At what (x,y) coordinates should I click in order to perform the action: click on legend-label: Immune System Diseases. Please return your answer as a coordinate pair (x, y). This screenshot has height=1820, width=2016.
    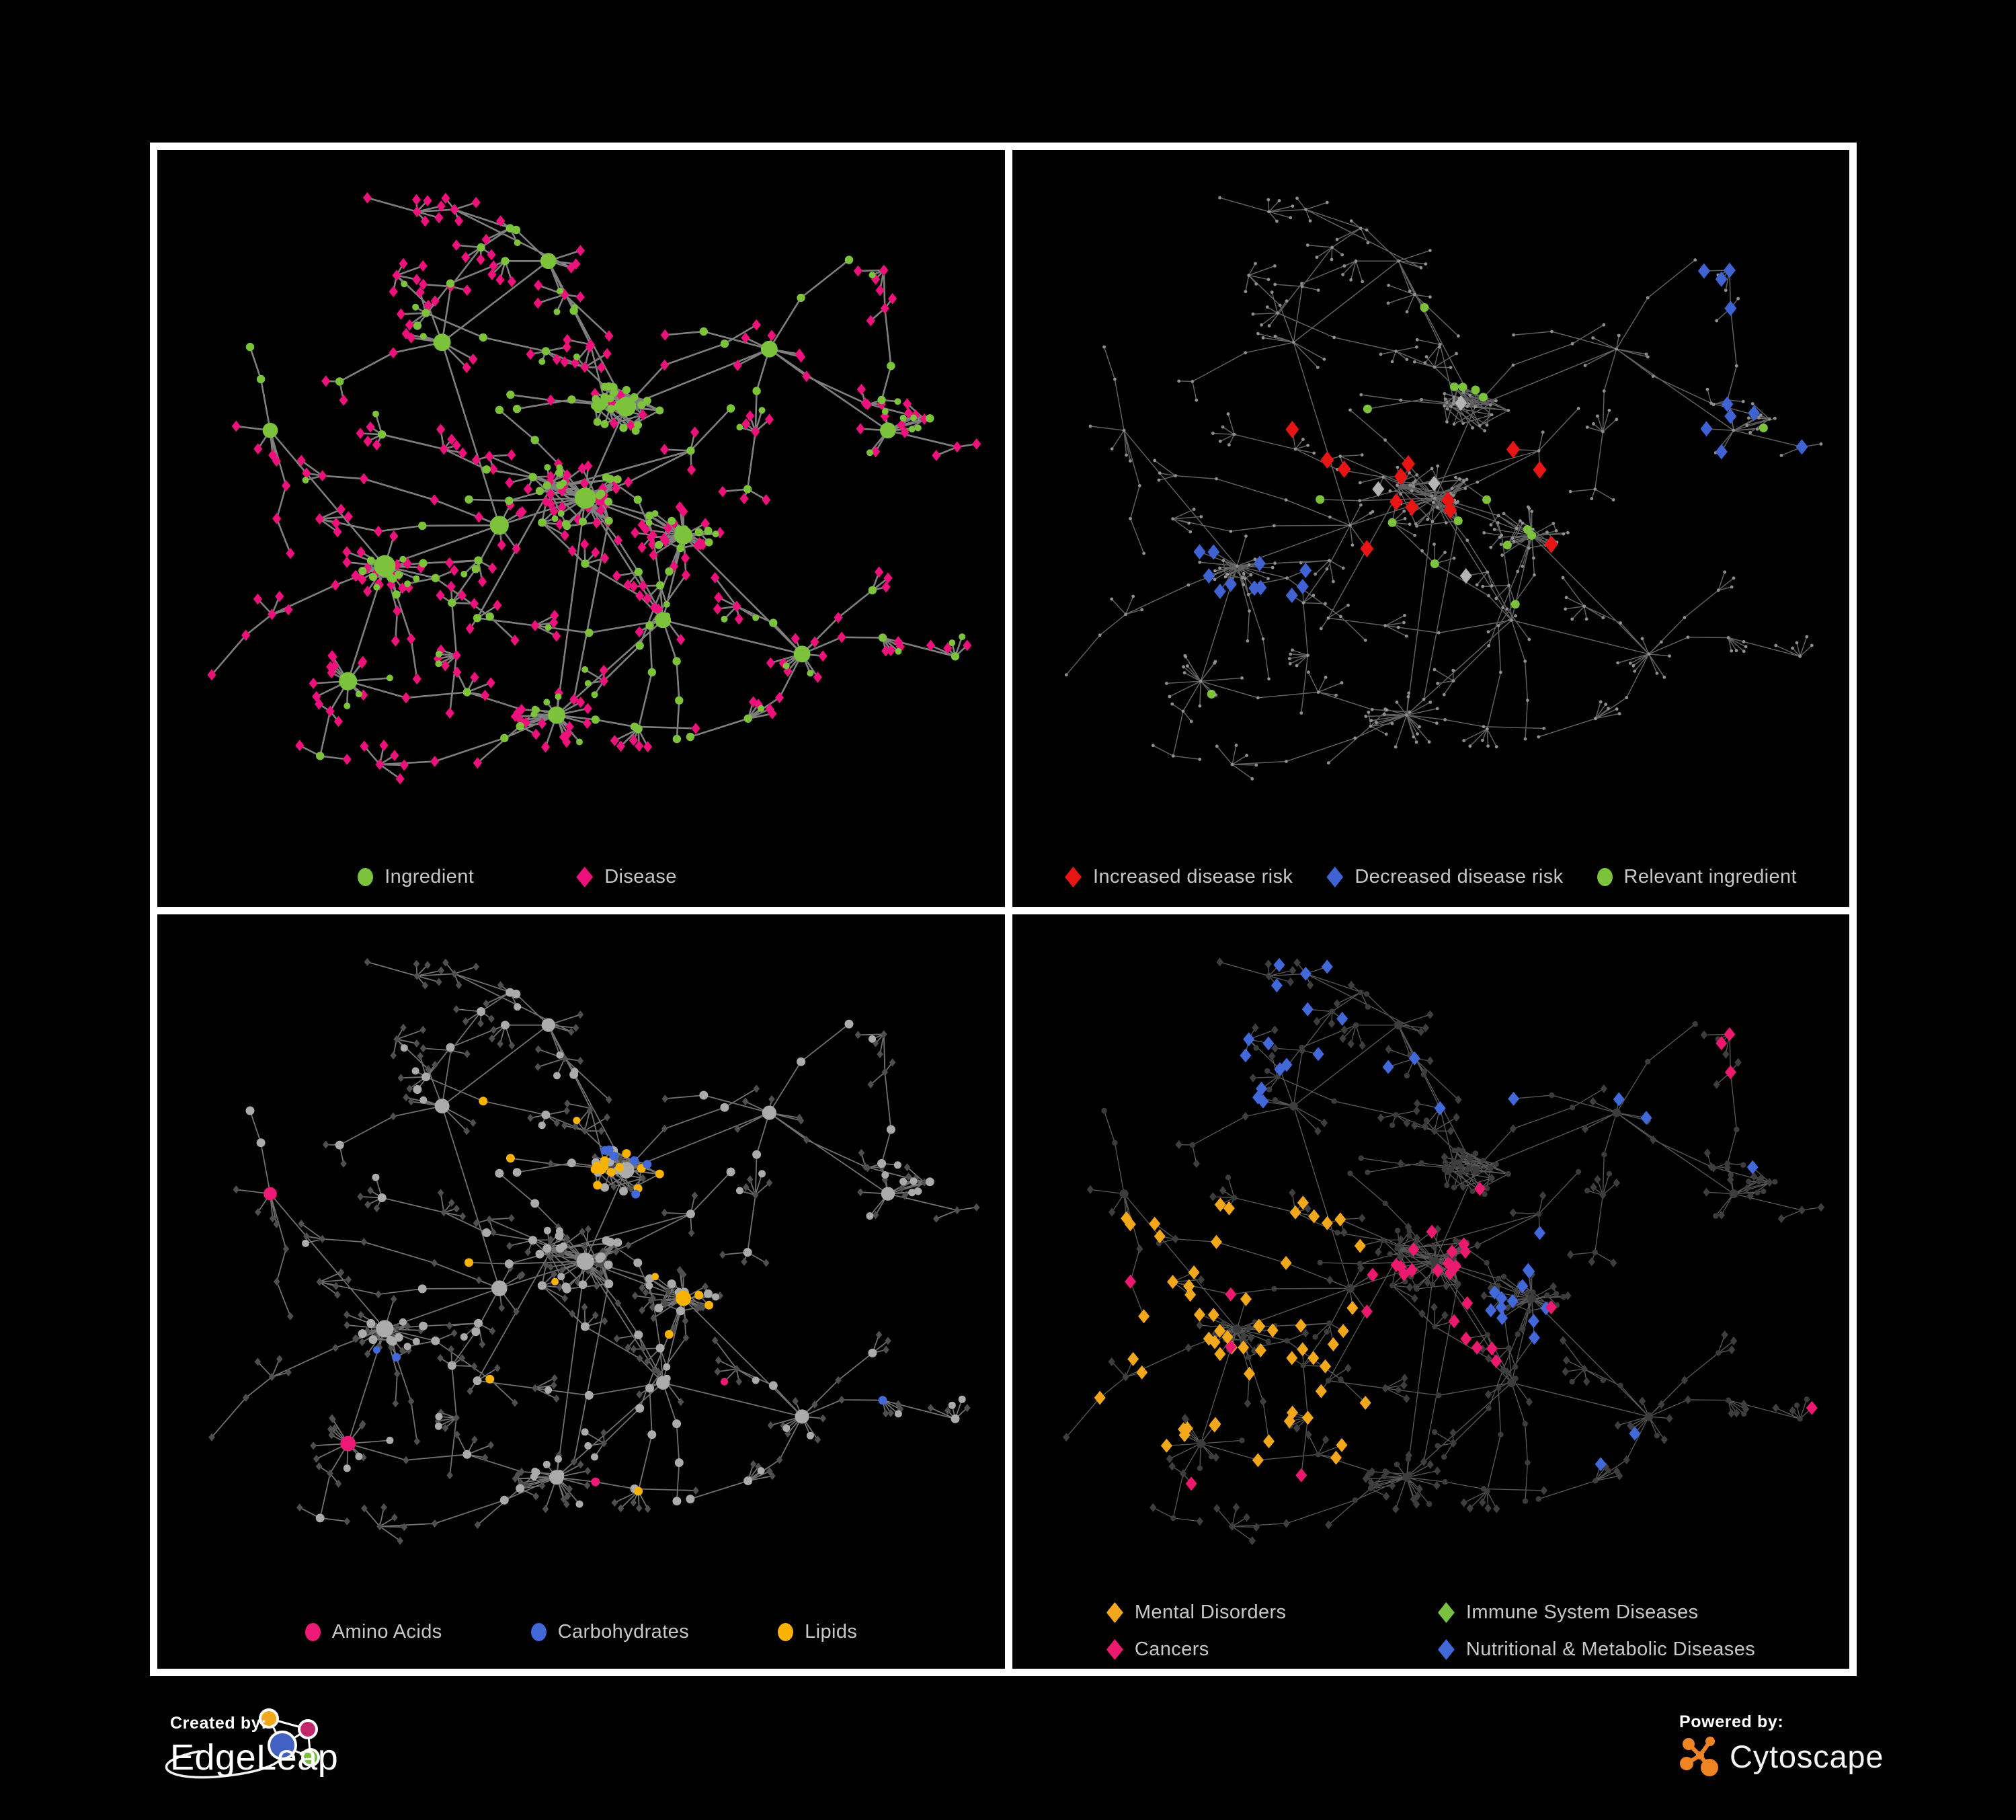
    Looking at the image, I should click on (1582, 1612).